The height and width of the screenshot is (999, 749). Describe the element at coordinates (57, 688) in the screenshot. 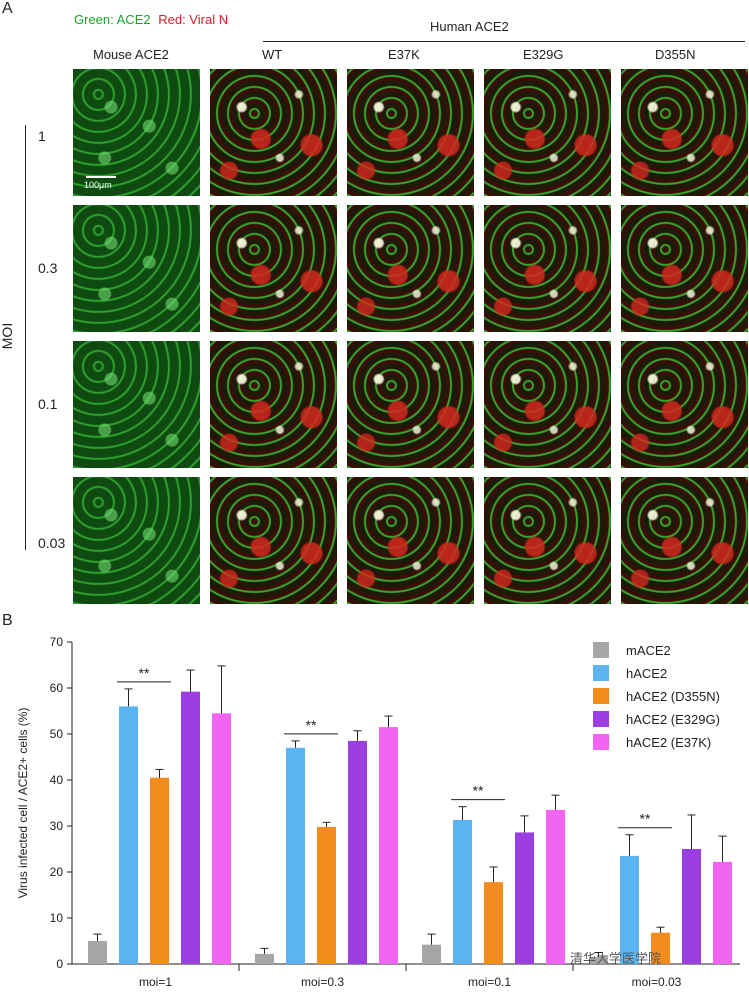

I see `y-tick-label: 60` at that location.